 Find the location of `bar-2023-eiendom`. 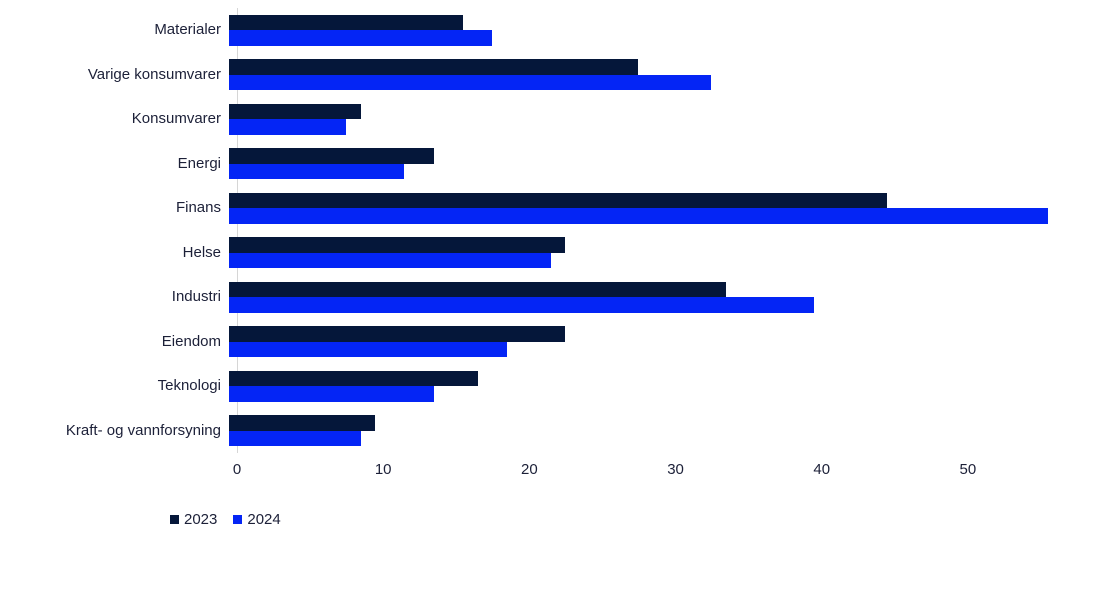

bar-2023-eiendom is located at coordinates (397, 334).